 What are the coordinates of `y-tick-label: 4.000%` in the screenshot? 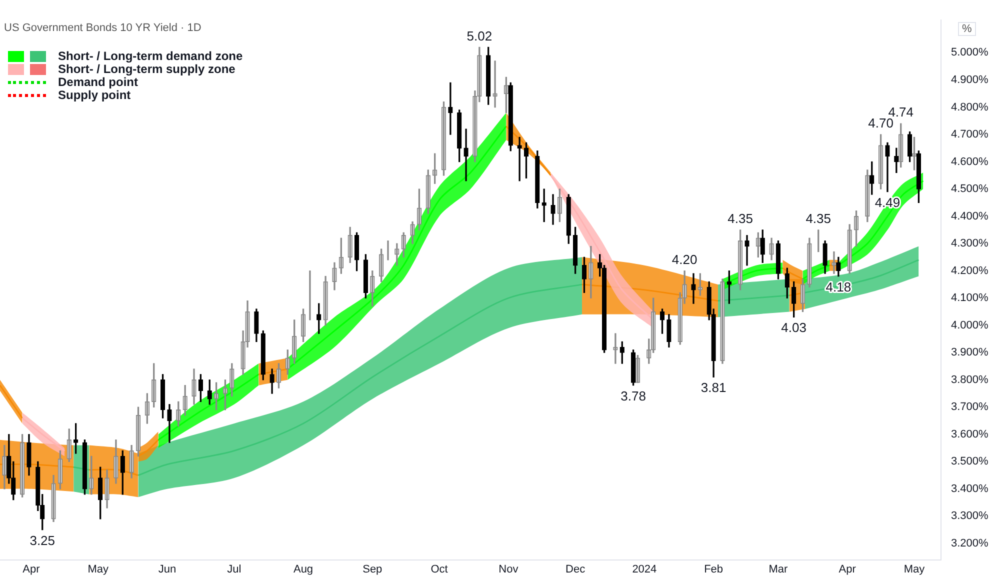 It's located at (970, 325).